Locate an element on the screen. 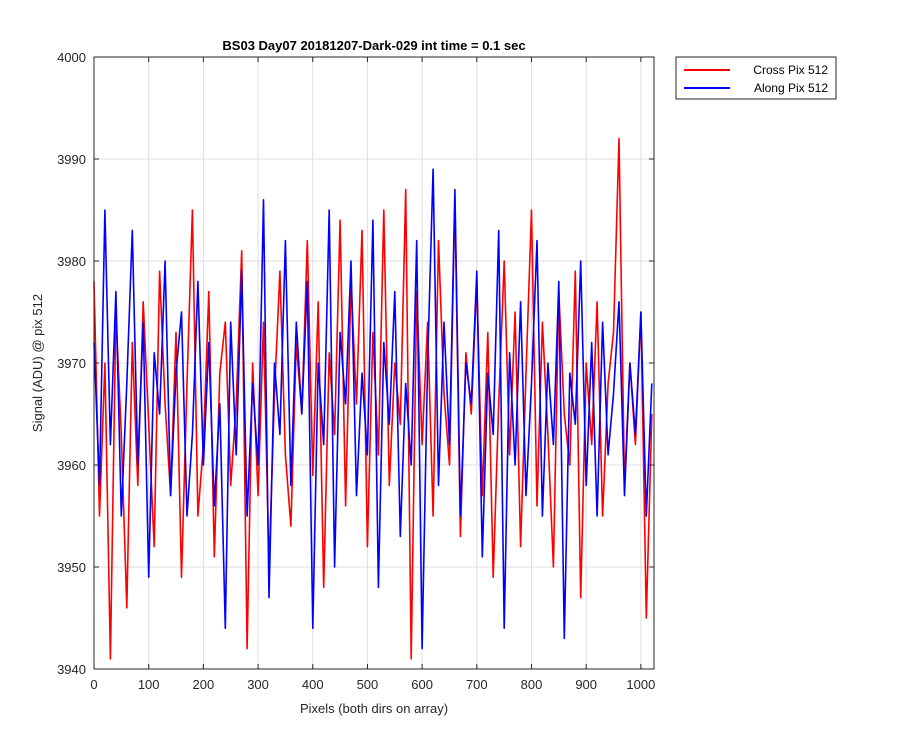  x-tick-label: 1000 is located at coordinates (640, 684).